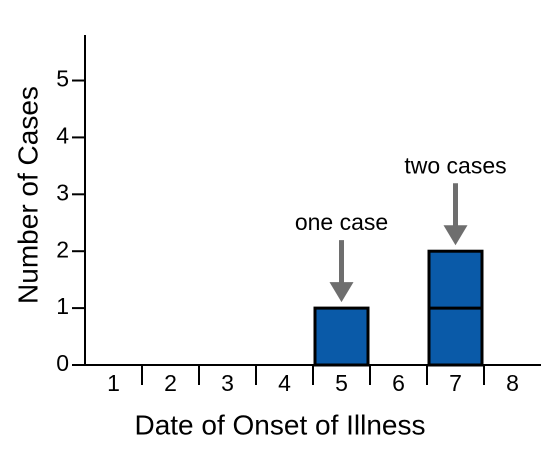 The height and width of the screenshot is (450, 543). I want to click on y-tick-label: 1, so click(62, 306).